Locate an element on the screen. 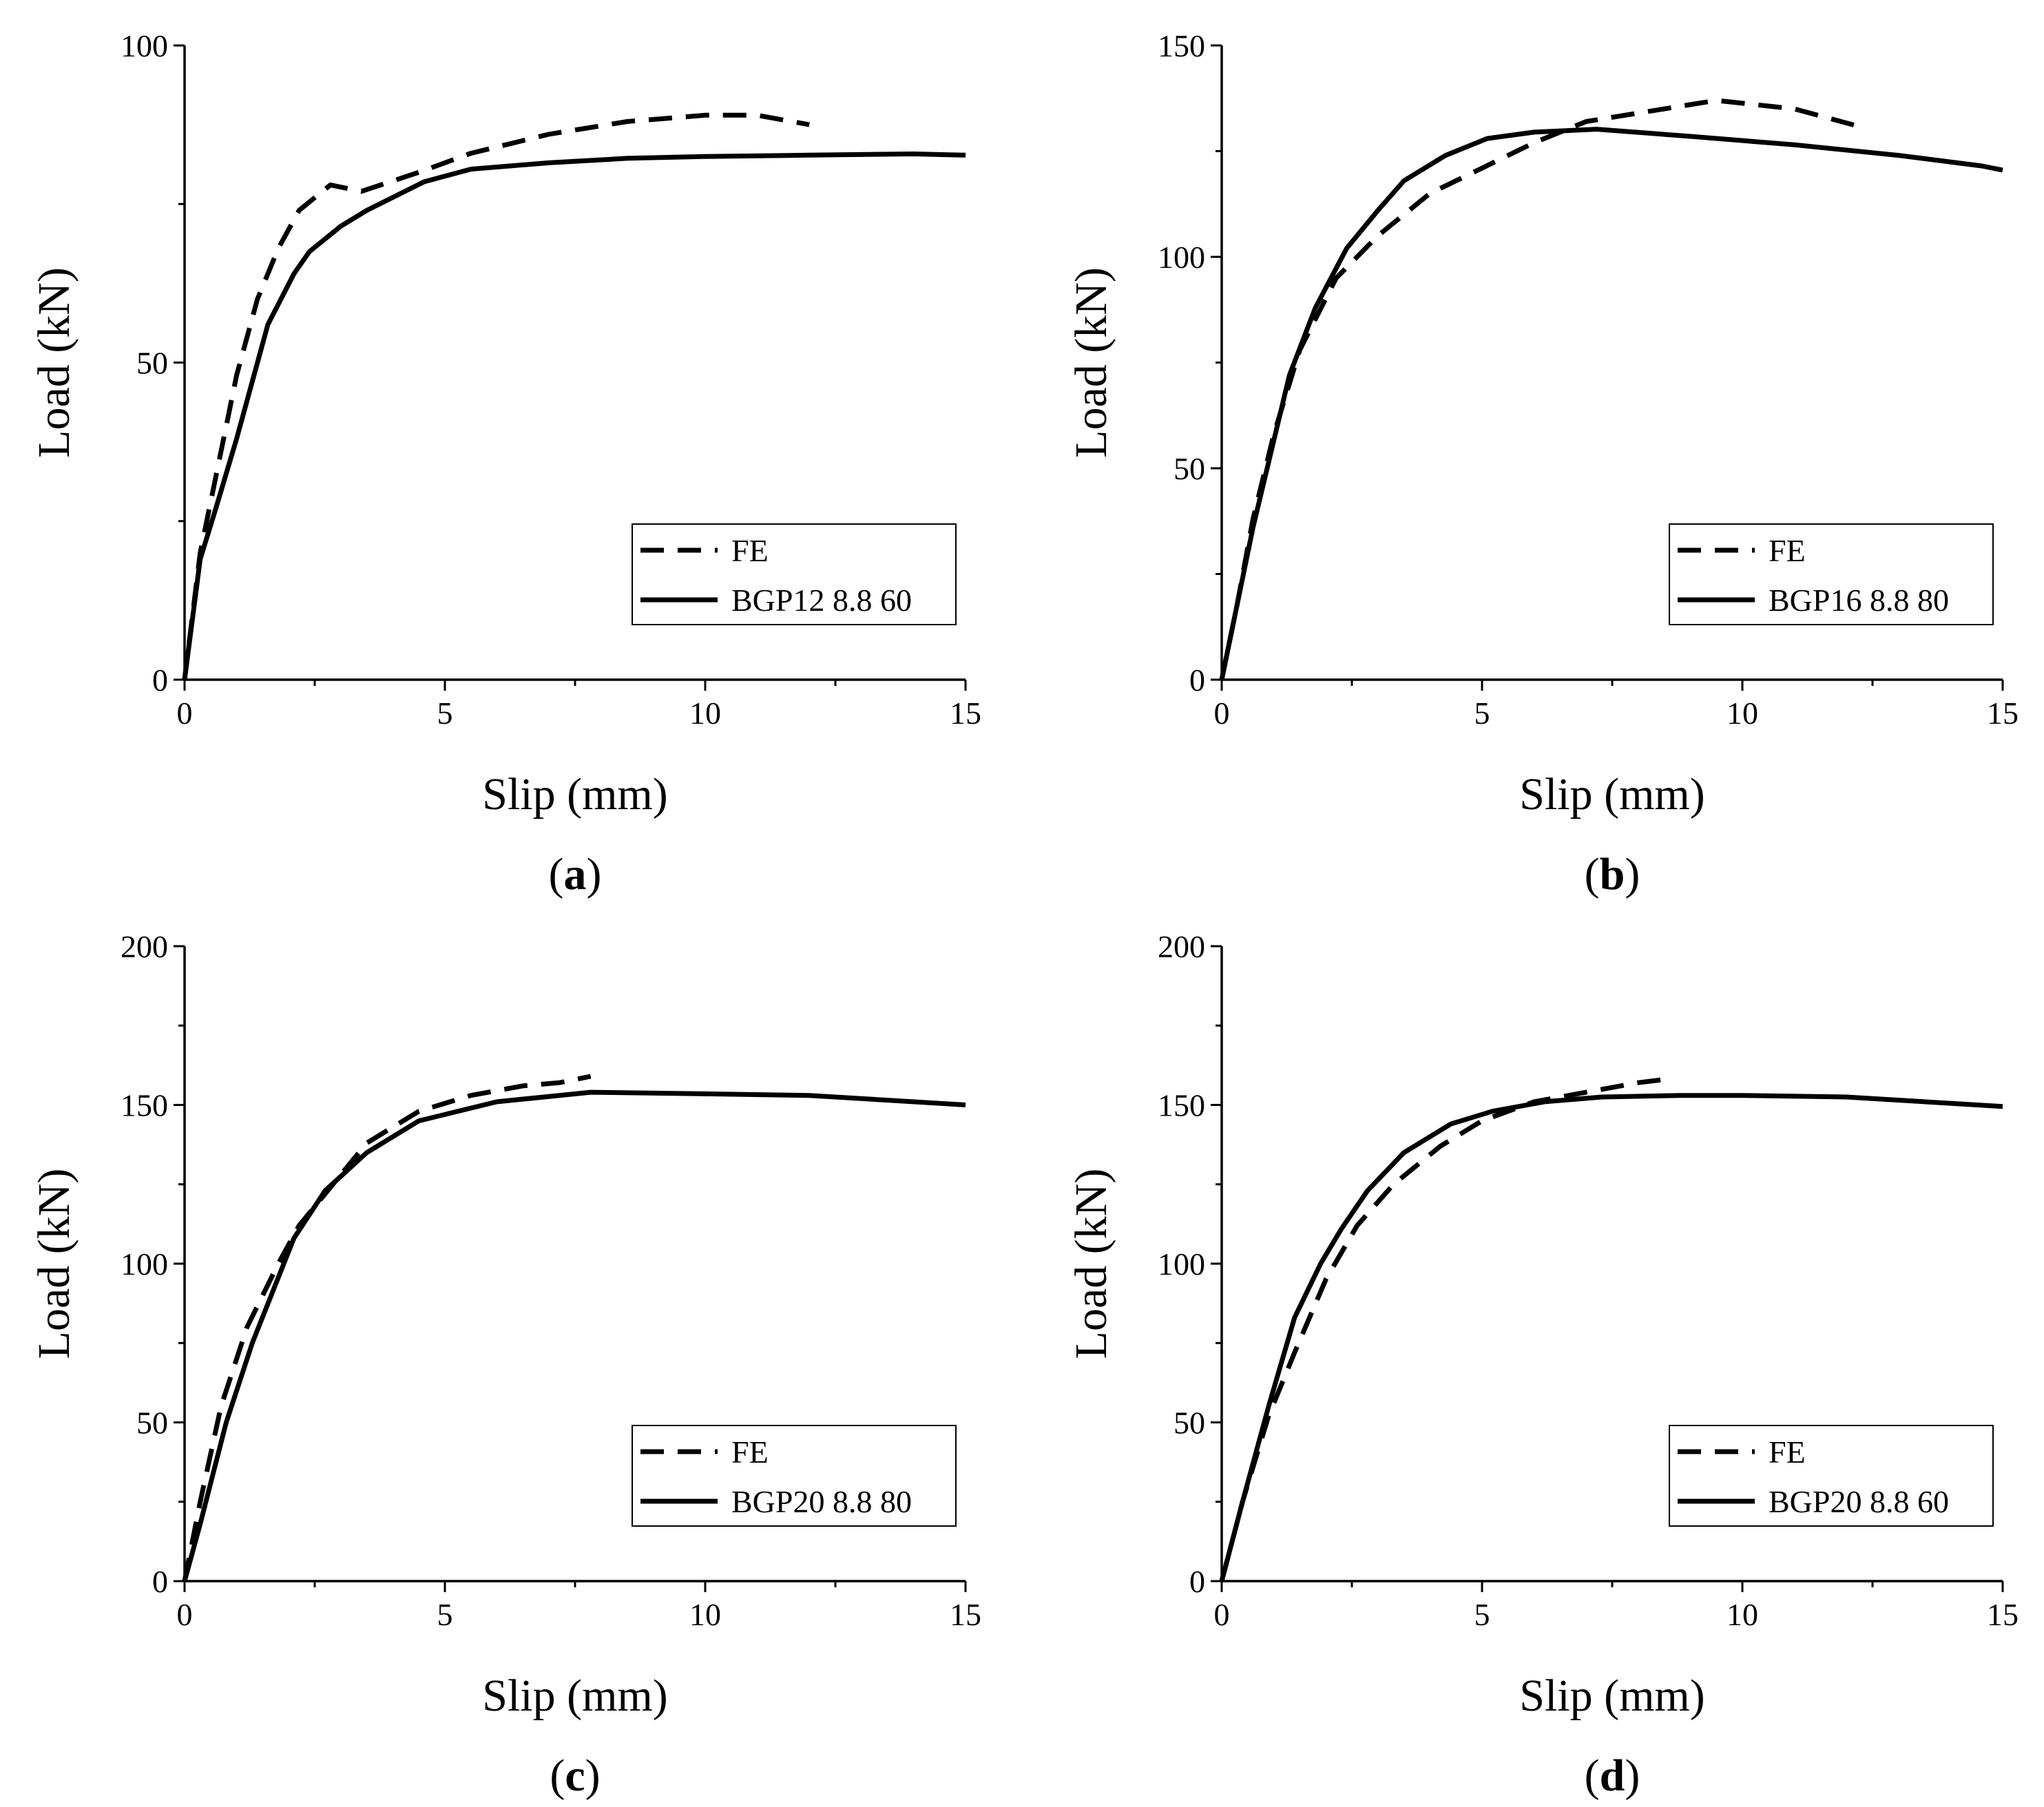 The image size is (2044, 1807). panel-label: (a) is located at coordinates (575, 874).